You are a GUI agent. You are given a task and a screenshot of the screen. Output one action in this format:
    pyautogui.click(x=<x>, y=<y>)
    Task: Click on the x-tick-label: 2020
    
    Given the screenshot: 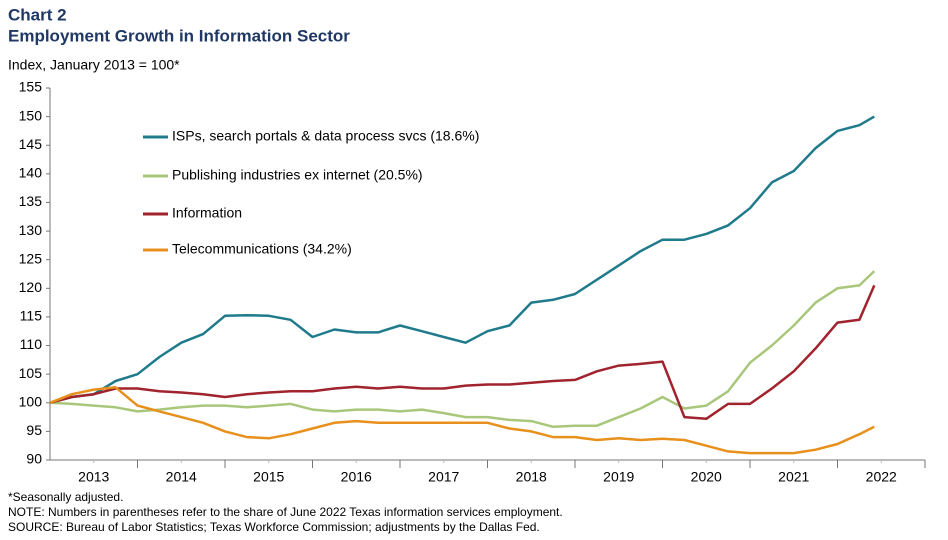 What is the action you would take?
    pyautogui.click(x=706, y=477)
    